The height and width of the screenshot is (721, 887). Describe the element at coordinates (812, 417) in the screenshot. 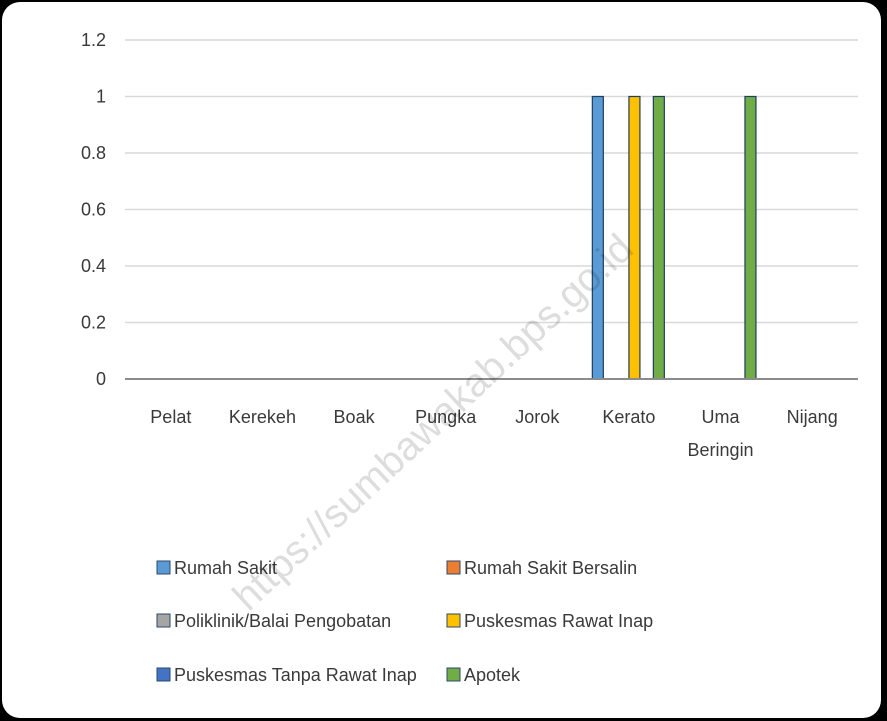

I see `x-tick-label: Nijang` at that location.